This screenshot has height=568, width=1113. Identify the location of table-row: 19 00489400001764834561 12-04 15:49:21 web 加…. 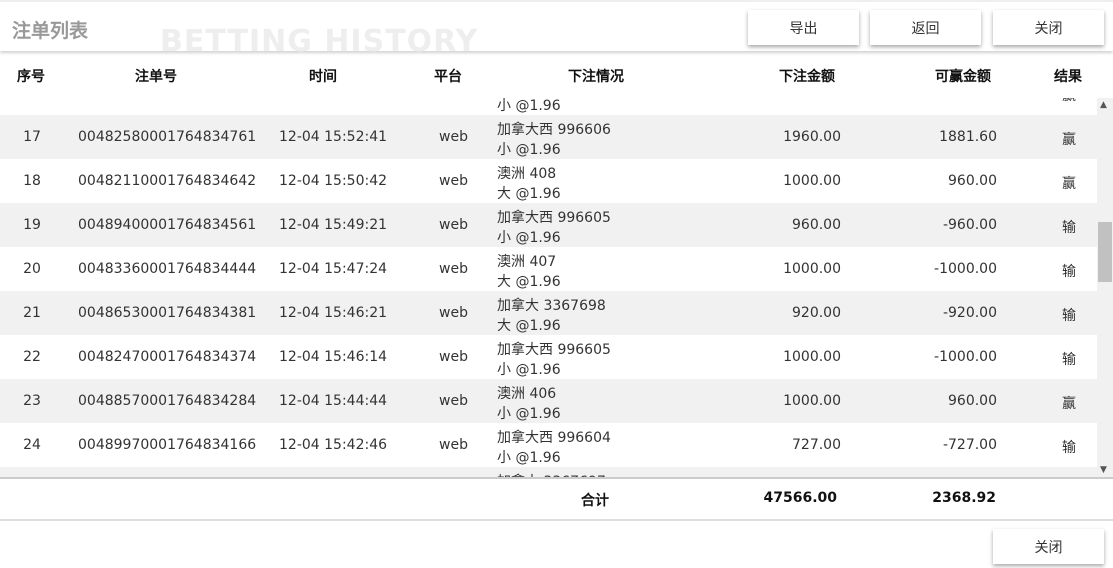
(548, 225).